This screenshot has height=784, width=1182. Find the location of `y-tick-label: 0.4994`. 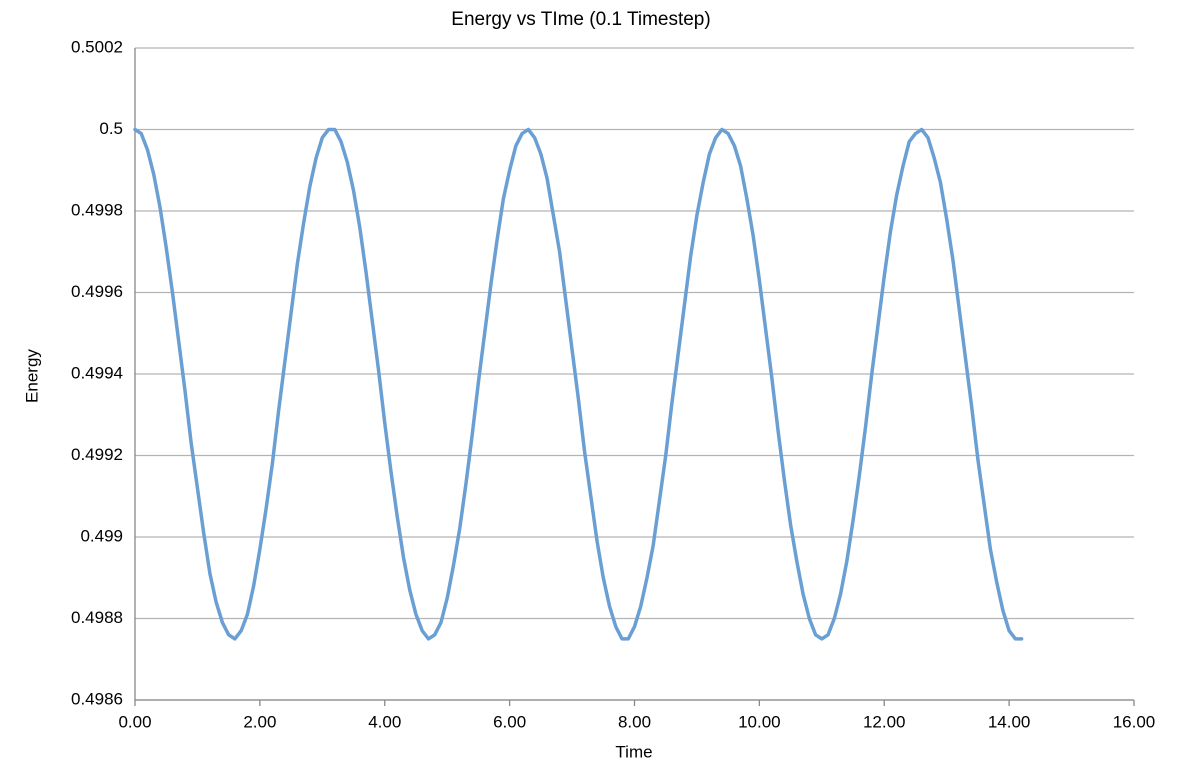

y-tick-label: 0.4994 is located at coordinates (97, 372).